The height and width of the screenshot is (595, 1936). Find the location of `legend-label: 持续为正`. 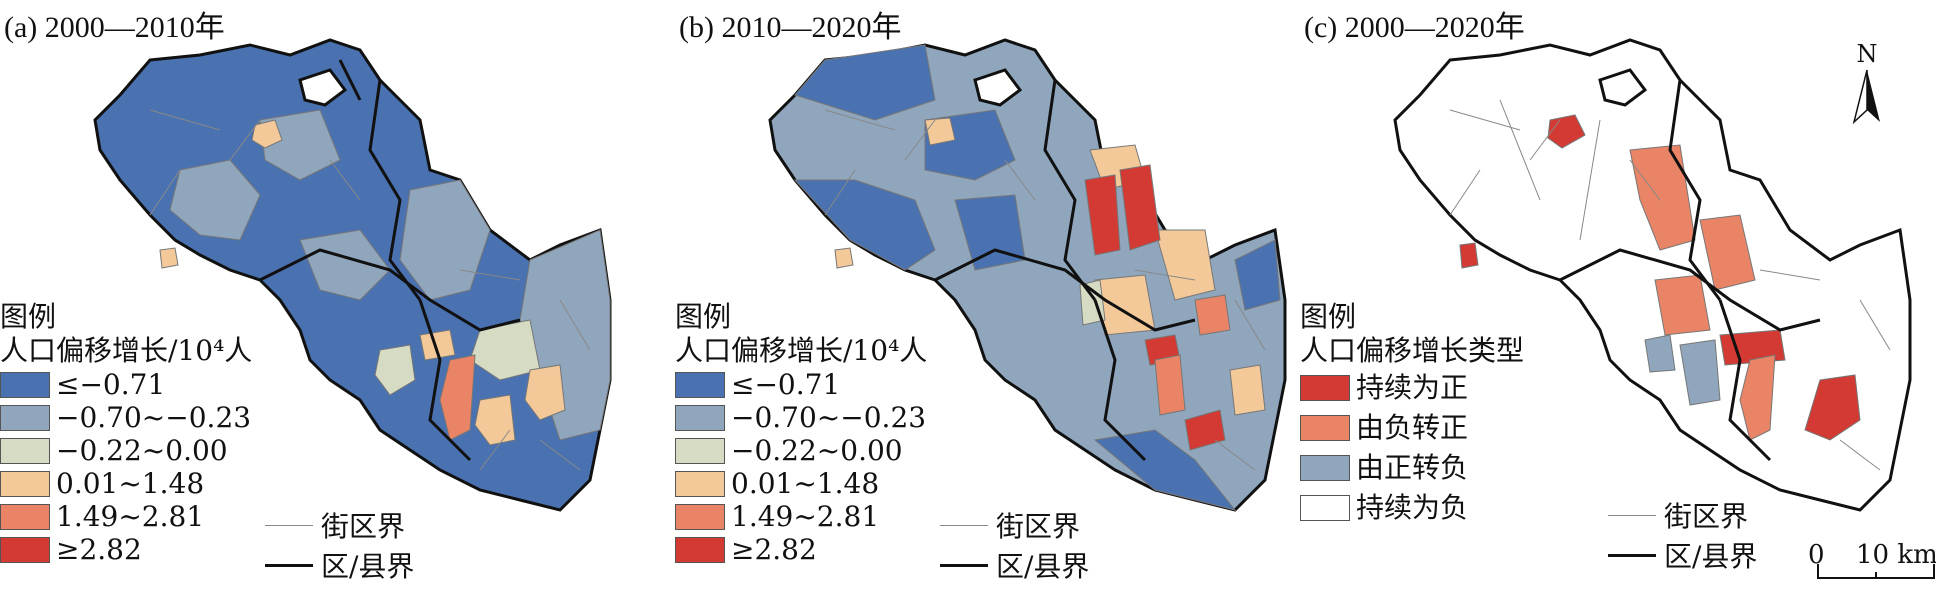

legend-label: 持续为正 is located at coordinates (1412, 387).